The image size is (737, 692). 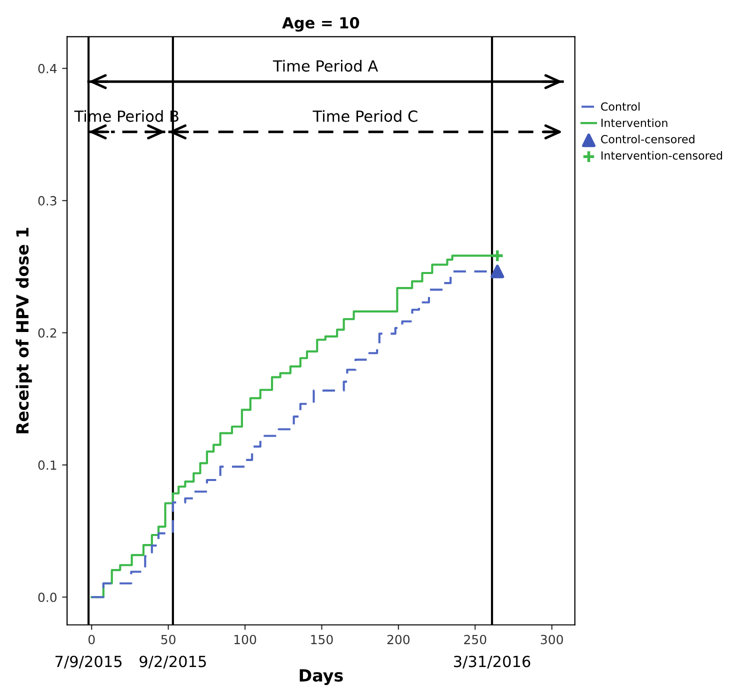 What do you see at coordinates (245, 639) in the screenshot?
I see `x-tick-label: 100` at bounding box center [245, 639].